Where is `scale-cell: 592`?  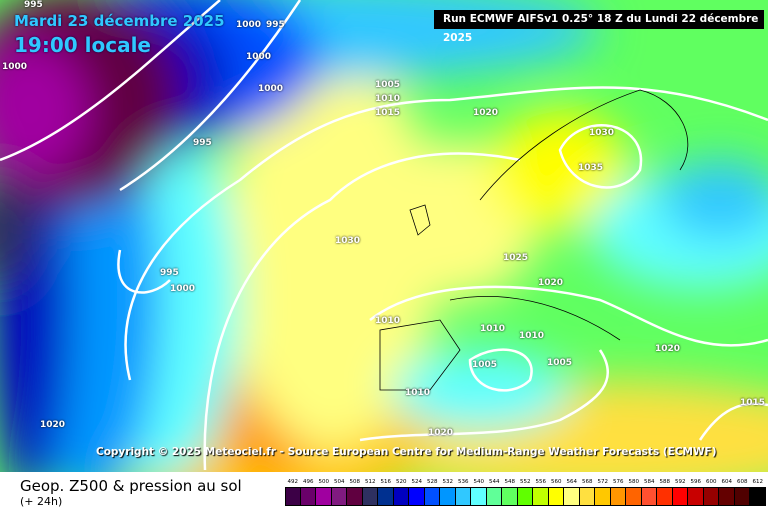
scale-cell: 592 is located at coordinates (680, 491).